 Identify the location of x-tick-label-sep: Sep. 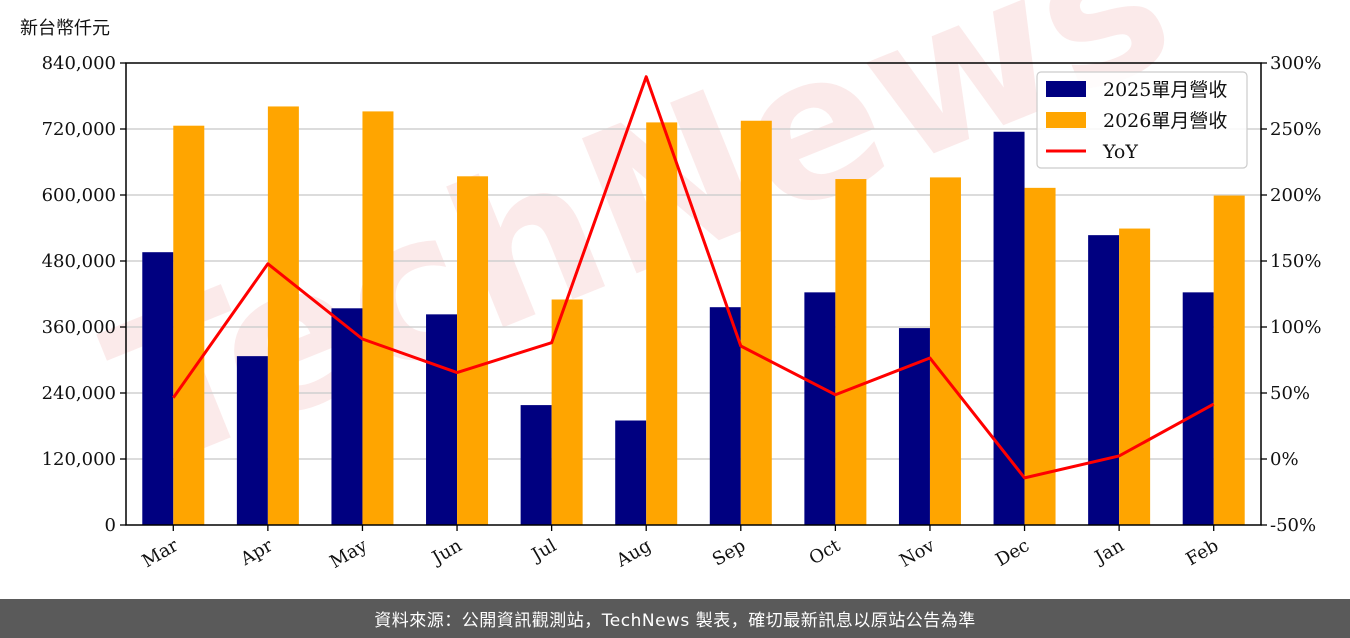
(729, 552).